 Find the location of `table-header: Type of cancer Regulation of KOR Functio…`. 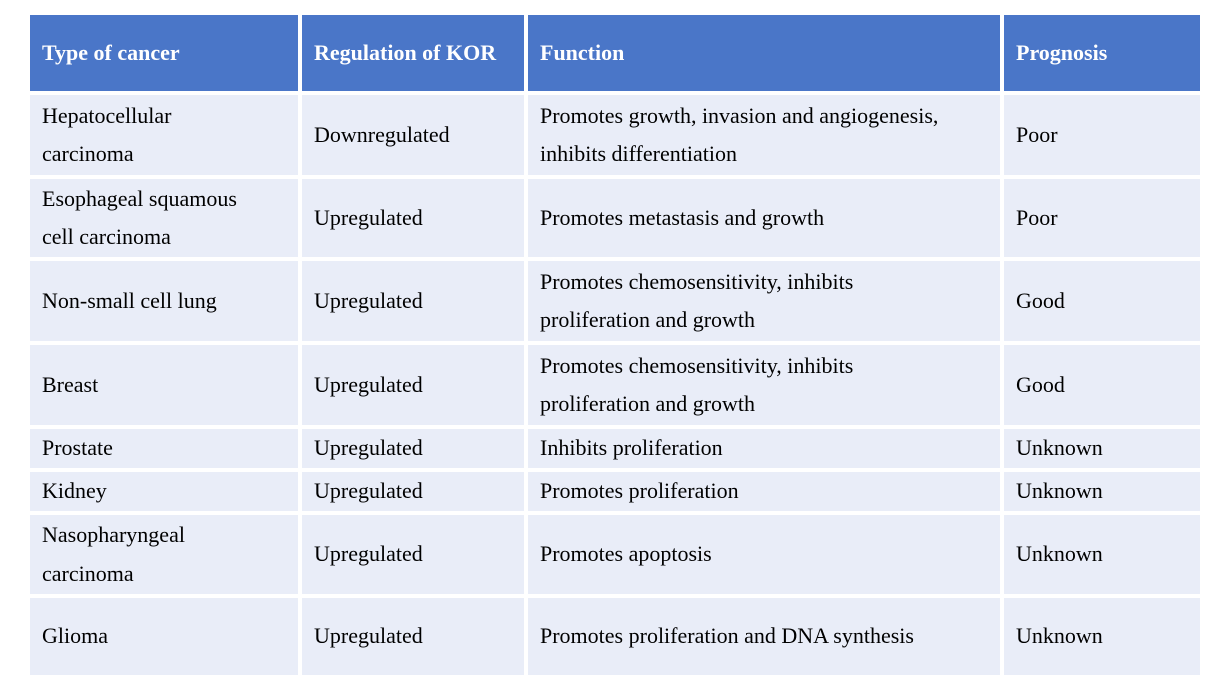

table-header: Type of cancer Regulation of KOR Functio… is located at coordinates (615, 53).